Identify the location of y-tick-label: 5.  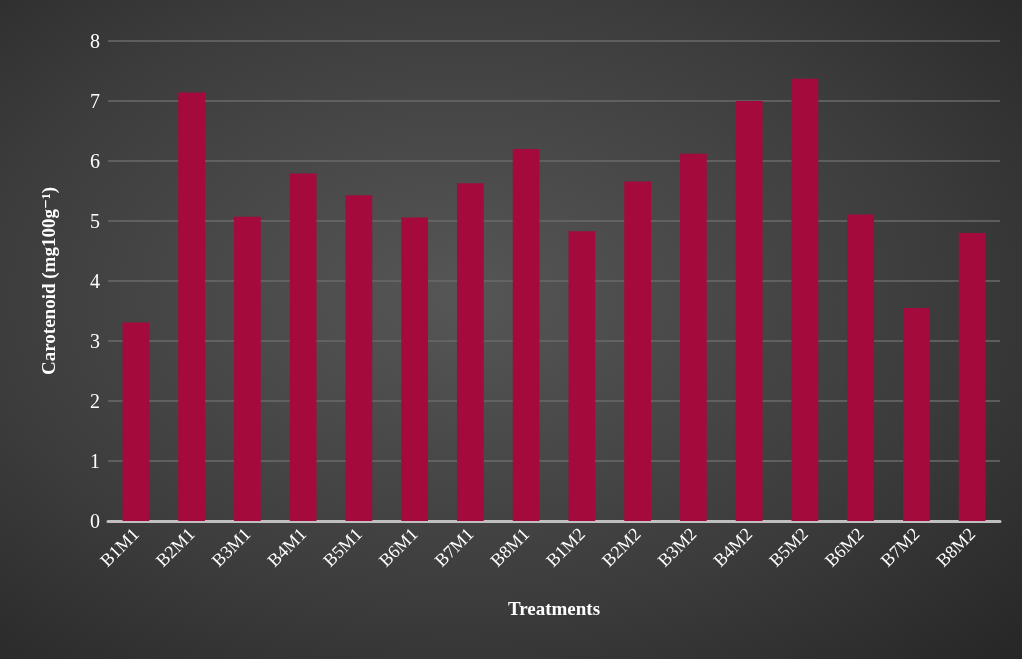
(95, 221).